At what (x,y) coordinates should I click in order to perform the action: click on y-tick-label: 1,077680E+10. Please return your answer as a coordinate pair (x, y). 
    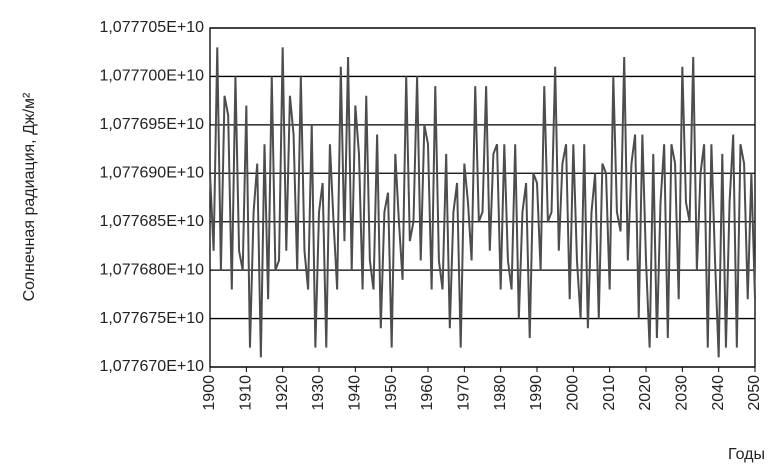
    Looking at the image, I should click on (151, 269).